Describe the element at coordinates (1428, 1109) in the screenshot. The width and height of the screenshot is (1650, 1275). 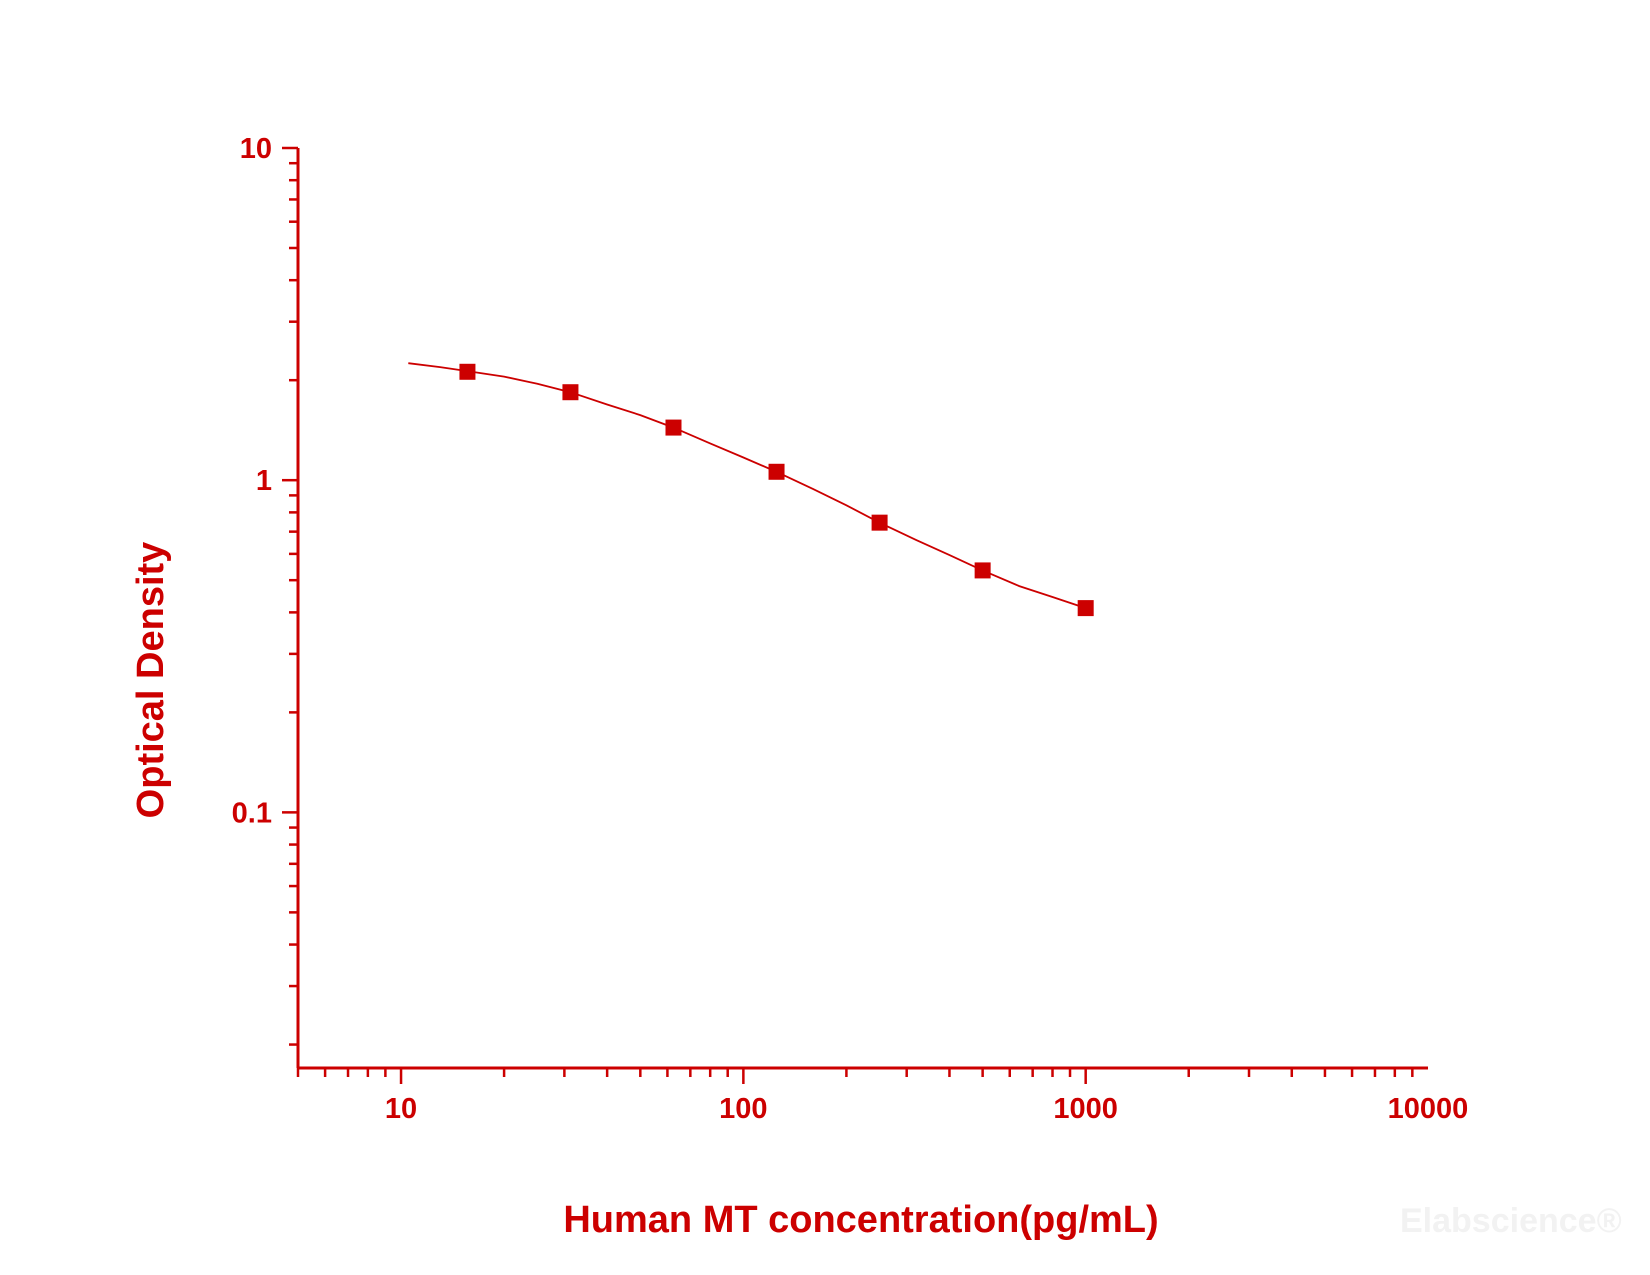
I see `x-tick-label: 10000` at that location.